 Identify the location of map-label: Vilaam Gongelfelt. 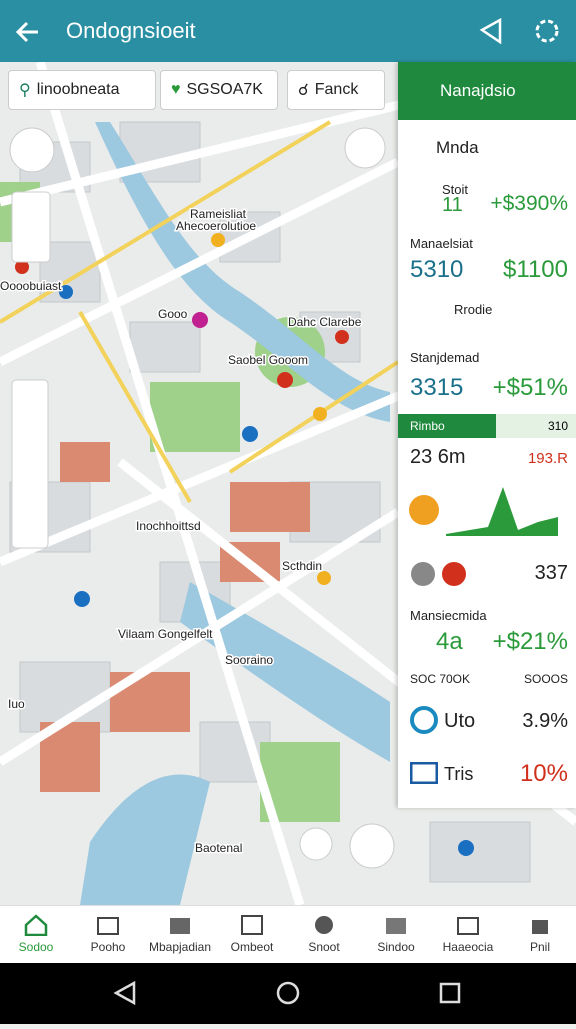
(165, 634).